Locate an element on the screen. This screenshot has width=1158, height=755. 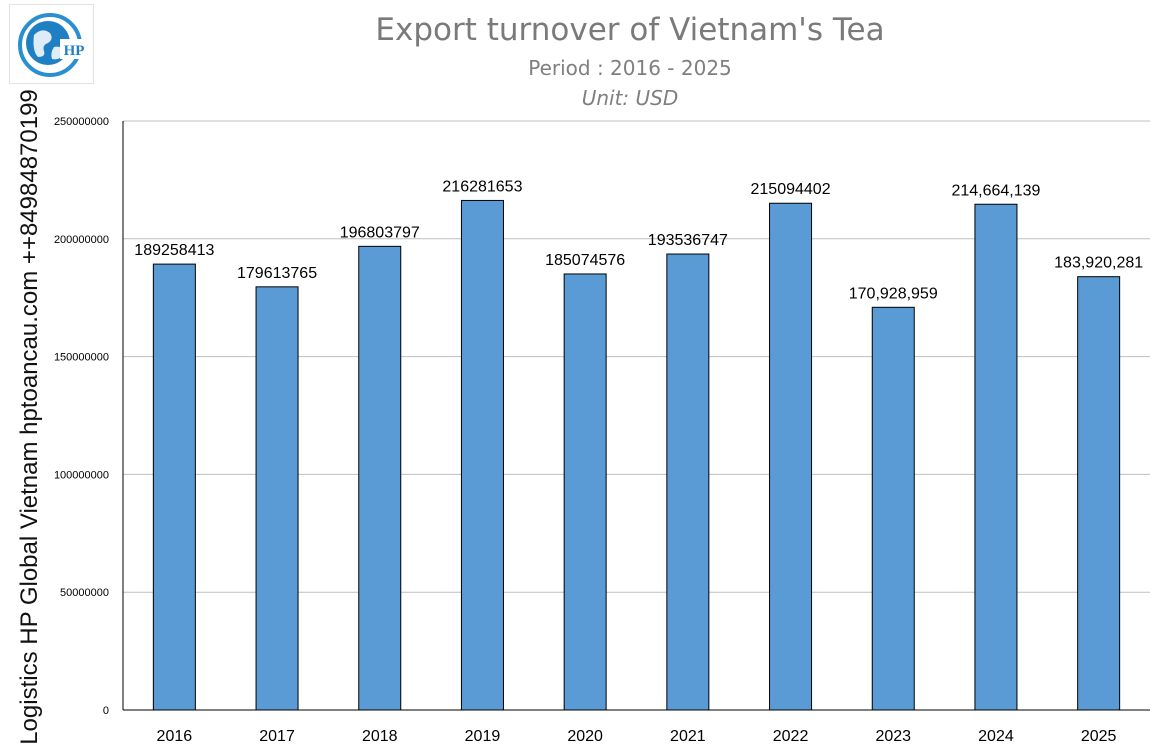
y-tick-label: 0 is located at coordinates (106, 711).